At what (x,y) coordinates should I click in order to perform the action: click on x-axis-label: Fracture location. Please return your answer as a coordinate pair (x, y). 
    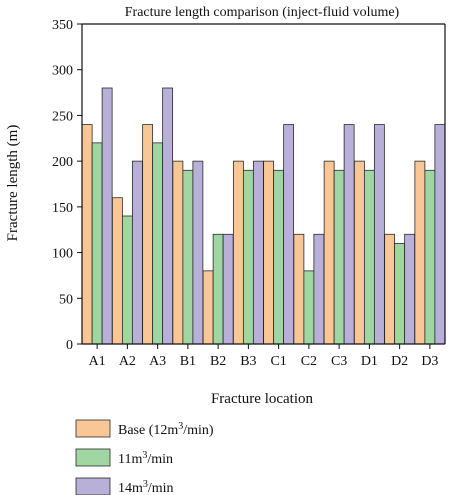
    Looking at the image, I should click on (262, 399).